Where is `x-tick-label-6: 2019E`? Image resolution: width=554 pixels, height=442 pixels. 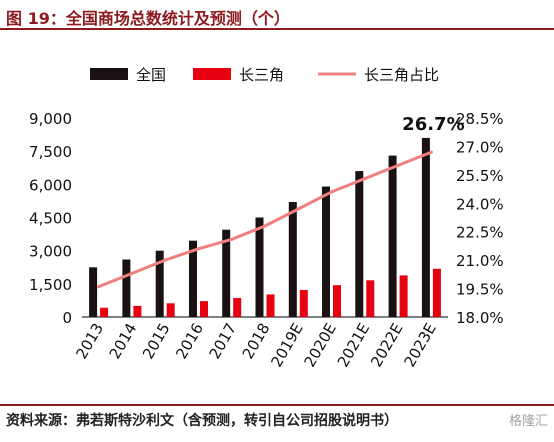
x-tick-label-6: 2019E is located at coordinates (286, 345).